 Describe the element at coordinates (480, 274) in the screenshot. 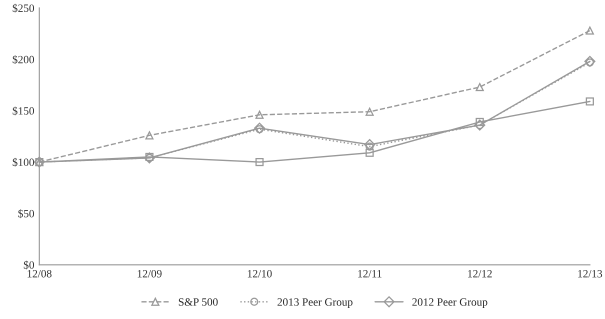

I see `x-tick-label: 12/12` at that location.